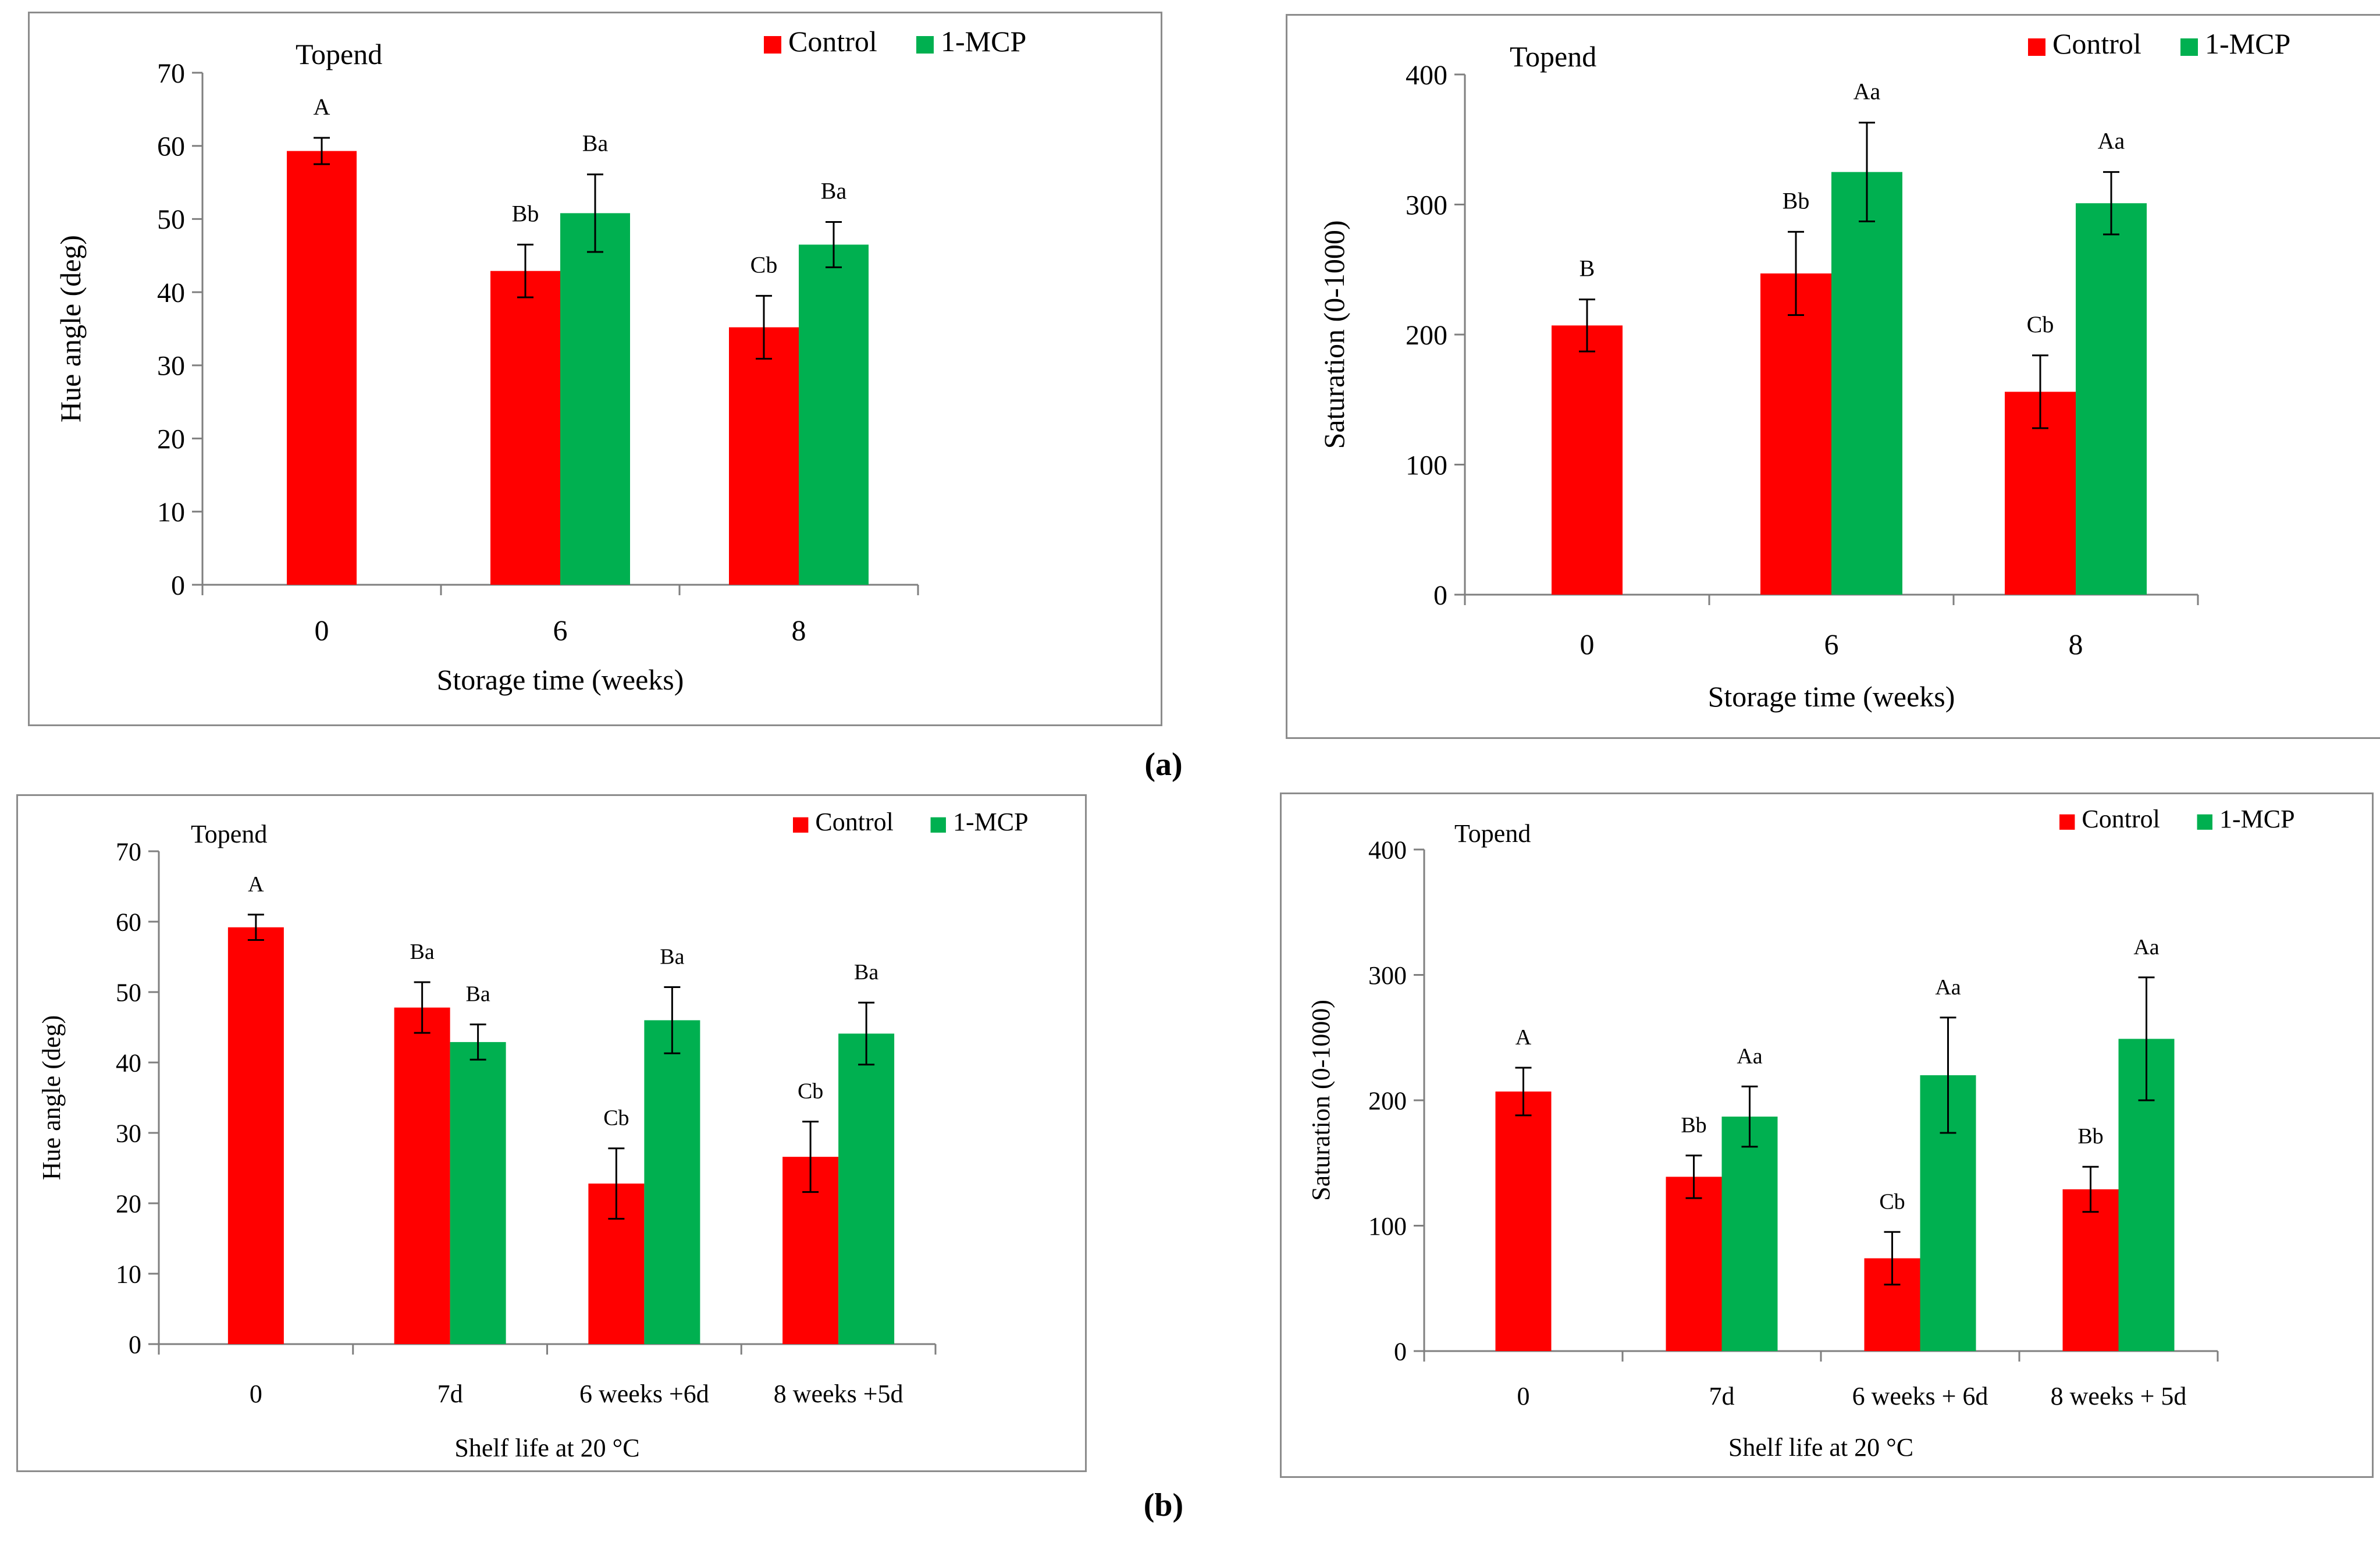  I want to click on x-axis-label: Storage time (weeks), so click(560, 680).